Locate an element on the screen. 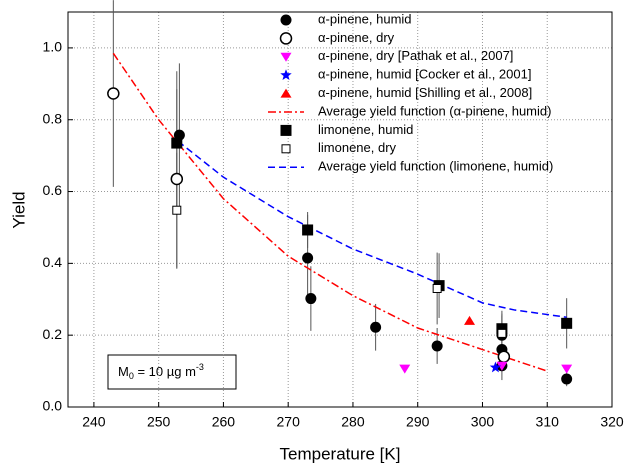  y-tick-label: 1.0 is located at coordinates (53, 47).